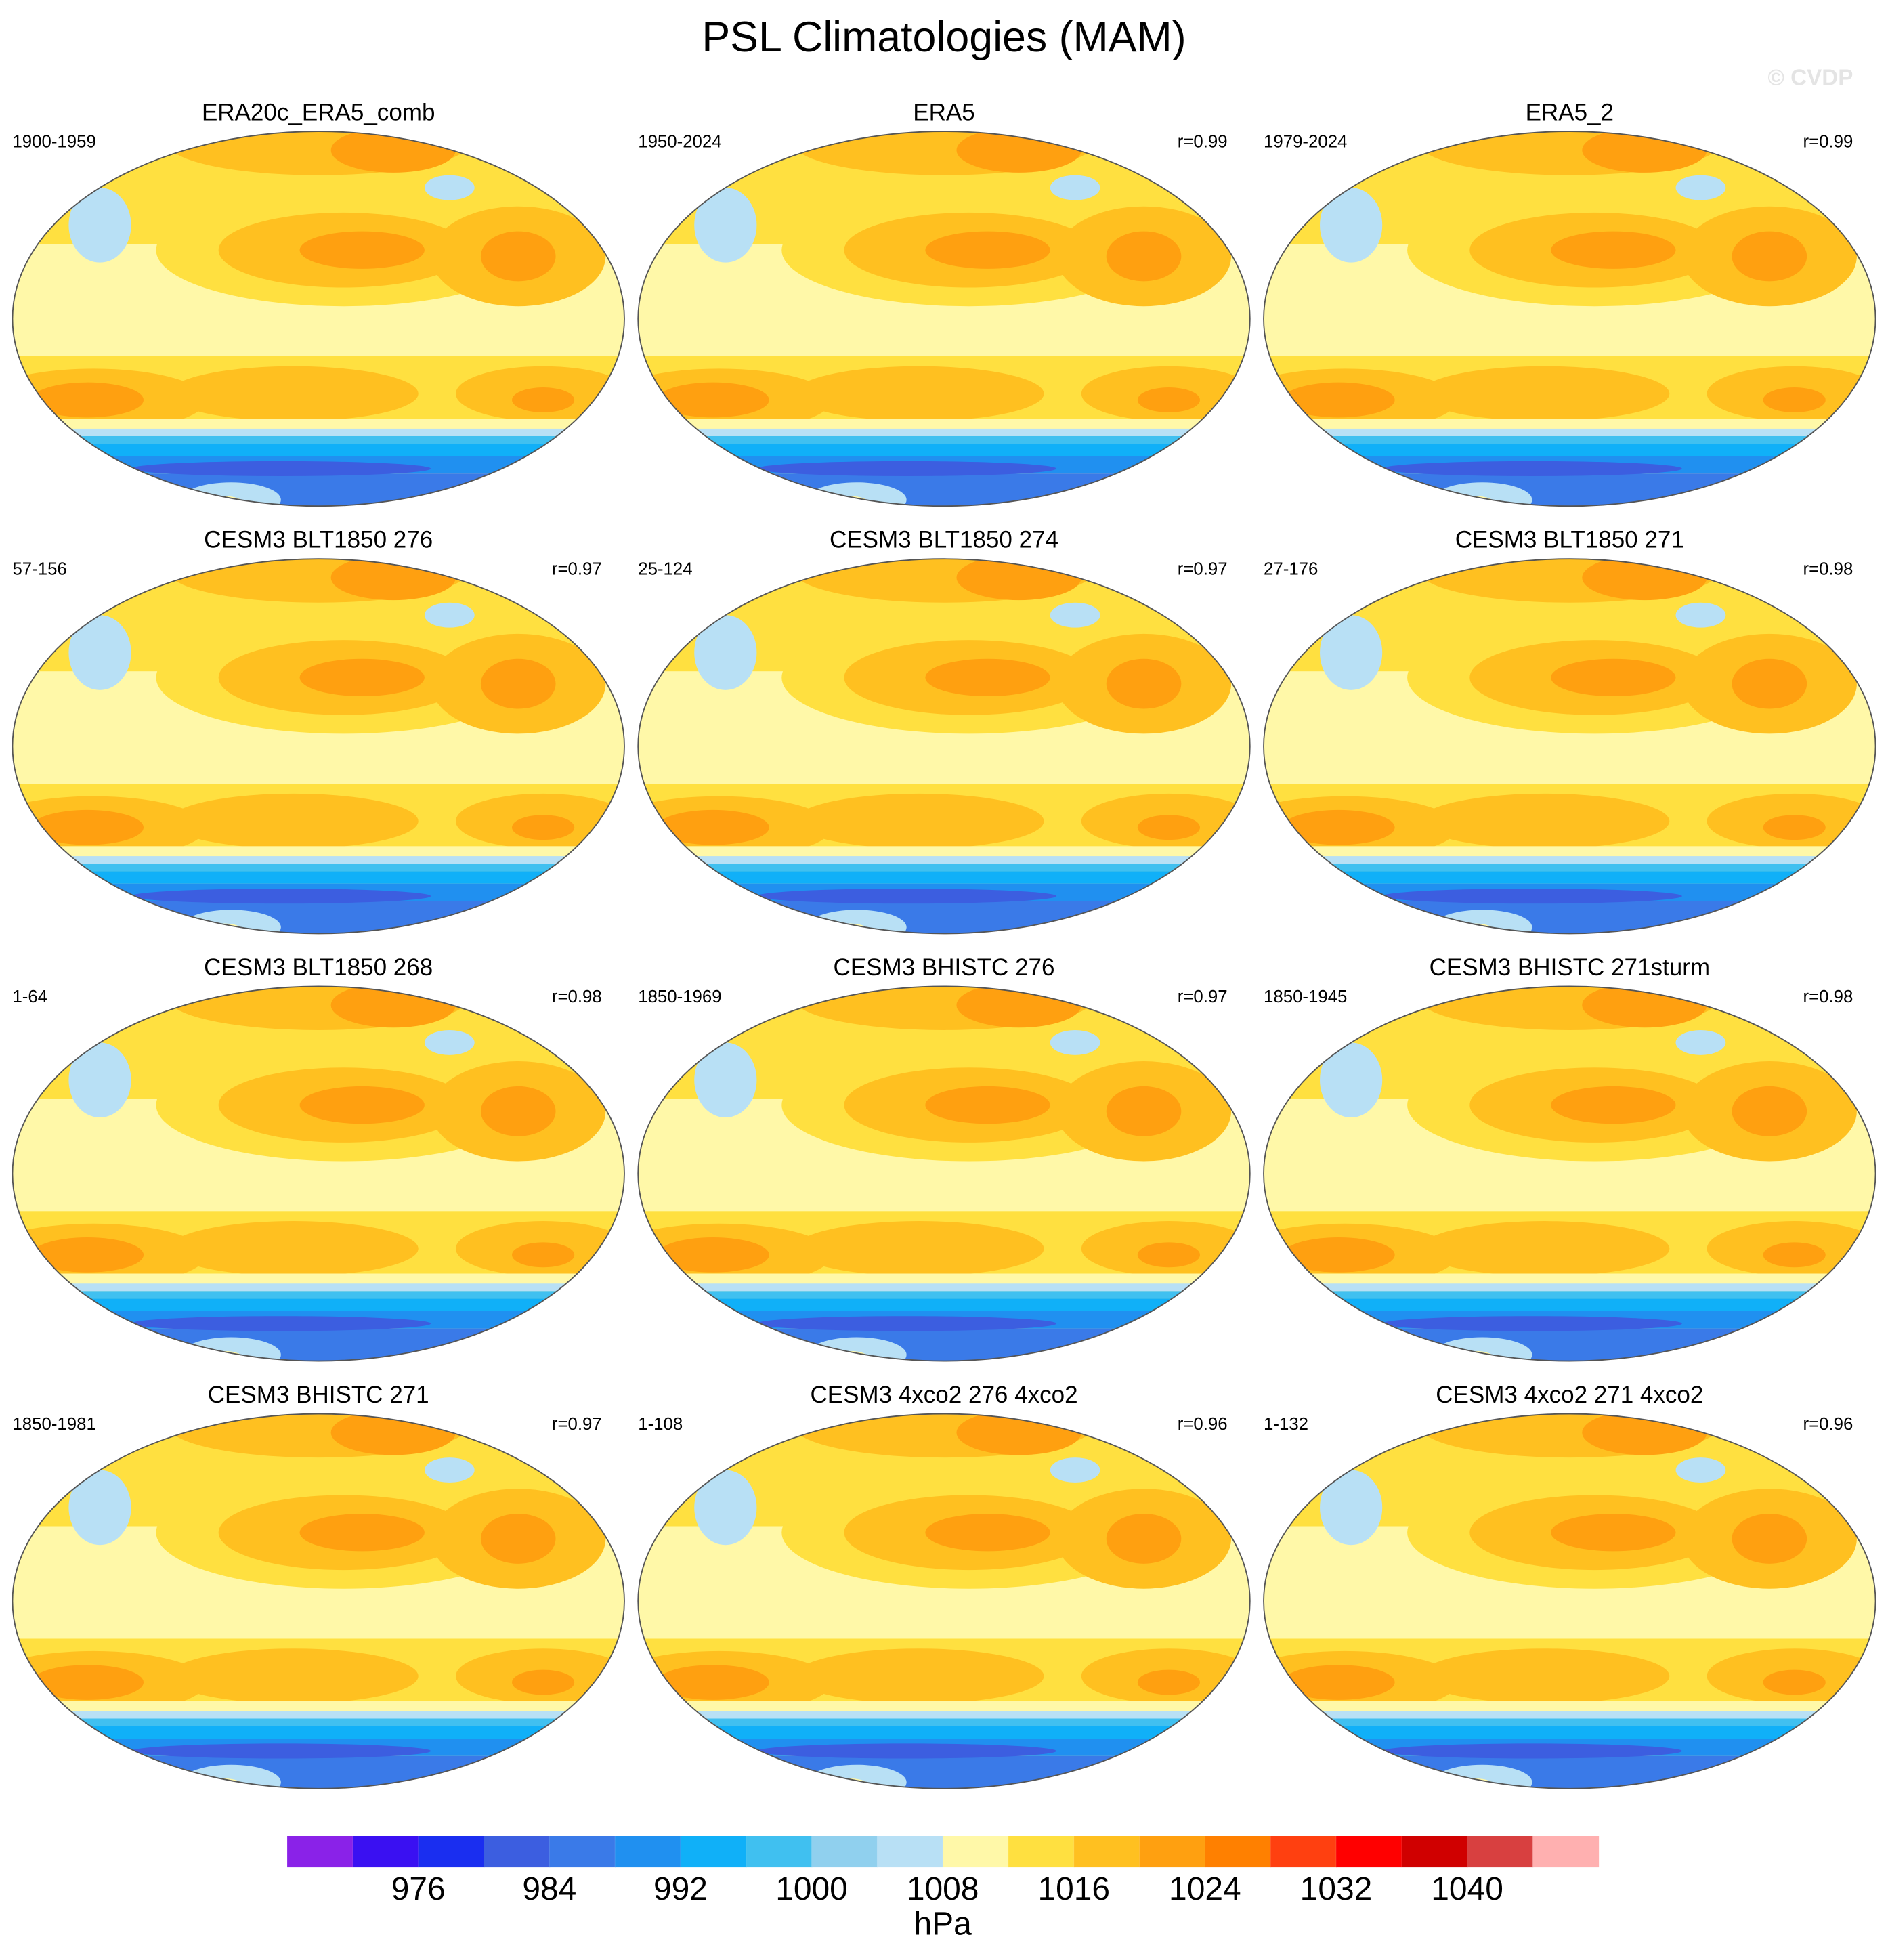 The height and width of the screenshot is (1960, 1888). What do you see at coordinates (943, 1924) in the screenshot?
I see `colorbar-unit: hPa` at bounding box center [943, 1924].